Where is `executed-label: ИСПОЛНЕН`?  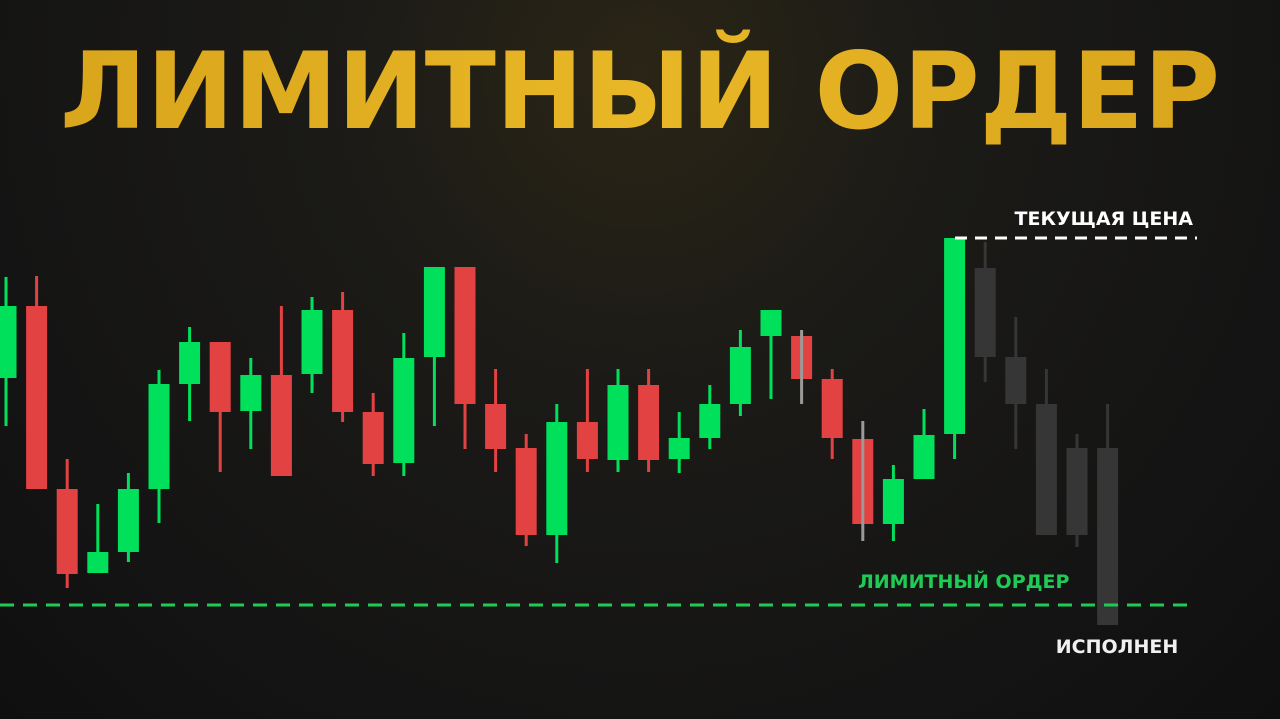 executed-label: ИСПОЛНЕН is located at coordinates (1117, 647).